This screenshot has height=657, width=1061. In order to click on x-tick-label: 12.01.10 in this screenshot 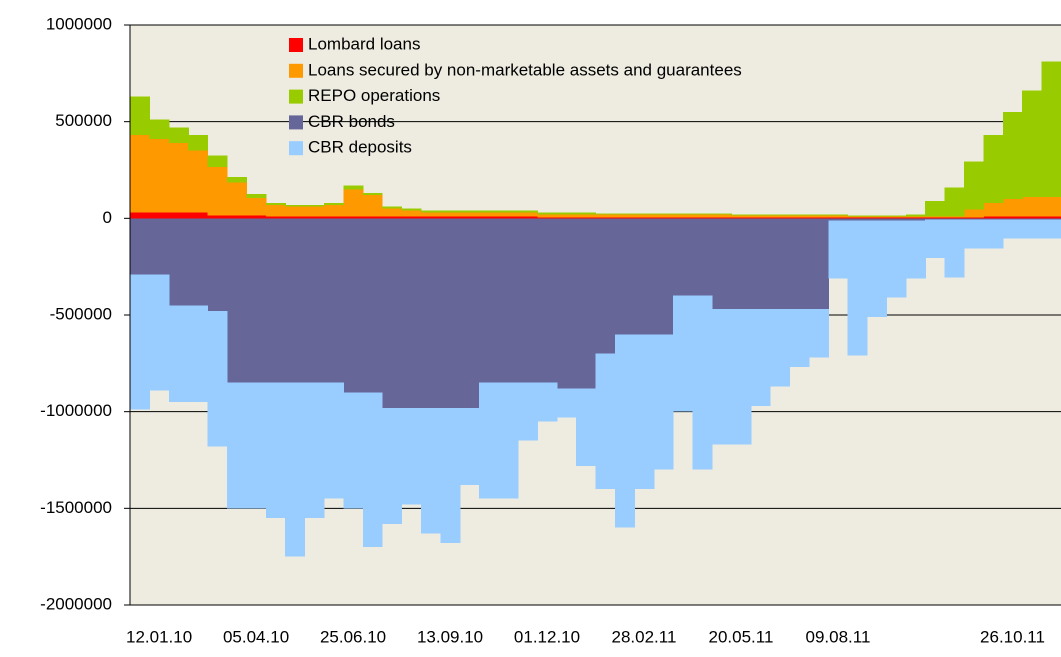, I will do `click(159, 636)`.